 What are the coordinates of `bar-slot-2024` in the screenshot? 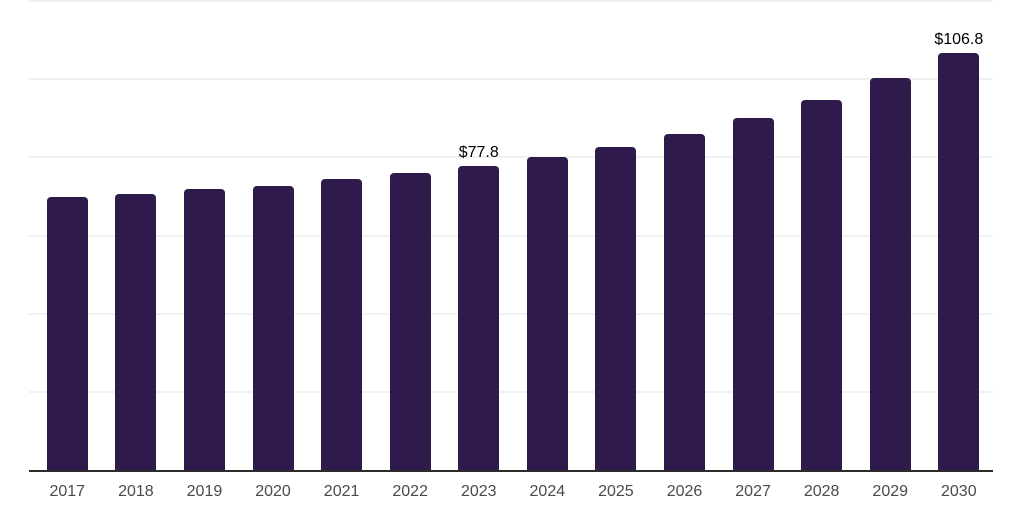 It's located at (547, 235).